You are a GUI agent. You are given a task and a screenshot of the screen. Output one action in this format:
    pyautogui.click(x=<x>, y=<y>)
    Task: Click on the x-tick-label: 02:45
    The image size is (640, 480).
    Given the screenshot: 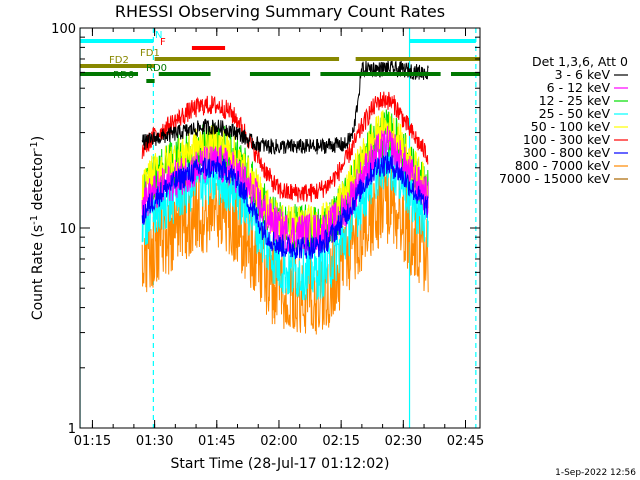 What is the action you would take?
    pyautogui.click(x=465, y=441)
    